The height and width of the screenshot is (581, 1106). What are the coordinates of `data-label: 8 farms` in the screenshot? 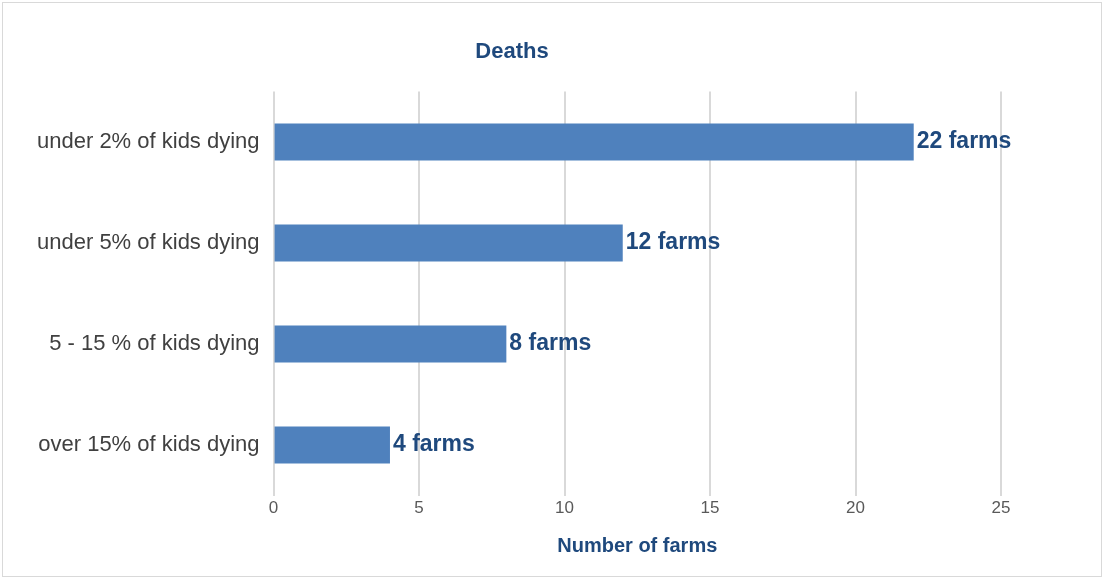 It's located at (550, 342).